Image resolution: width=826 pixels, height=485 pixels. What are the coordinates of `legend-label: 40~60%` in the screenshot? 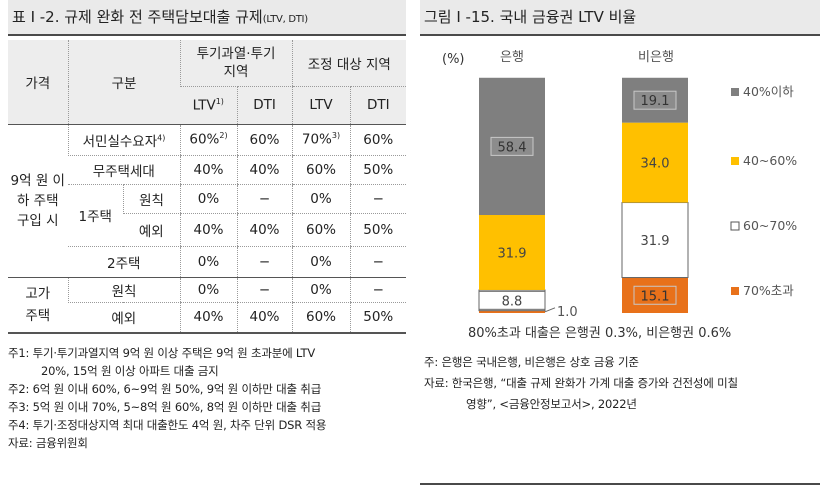 It's located at (770, 160).